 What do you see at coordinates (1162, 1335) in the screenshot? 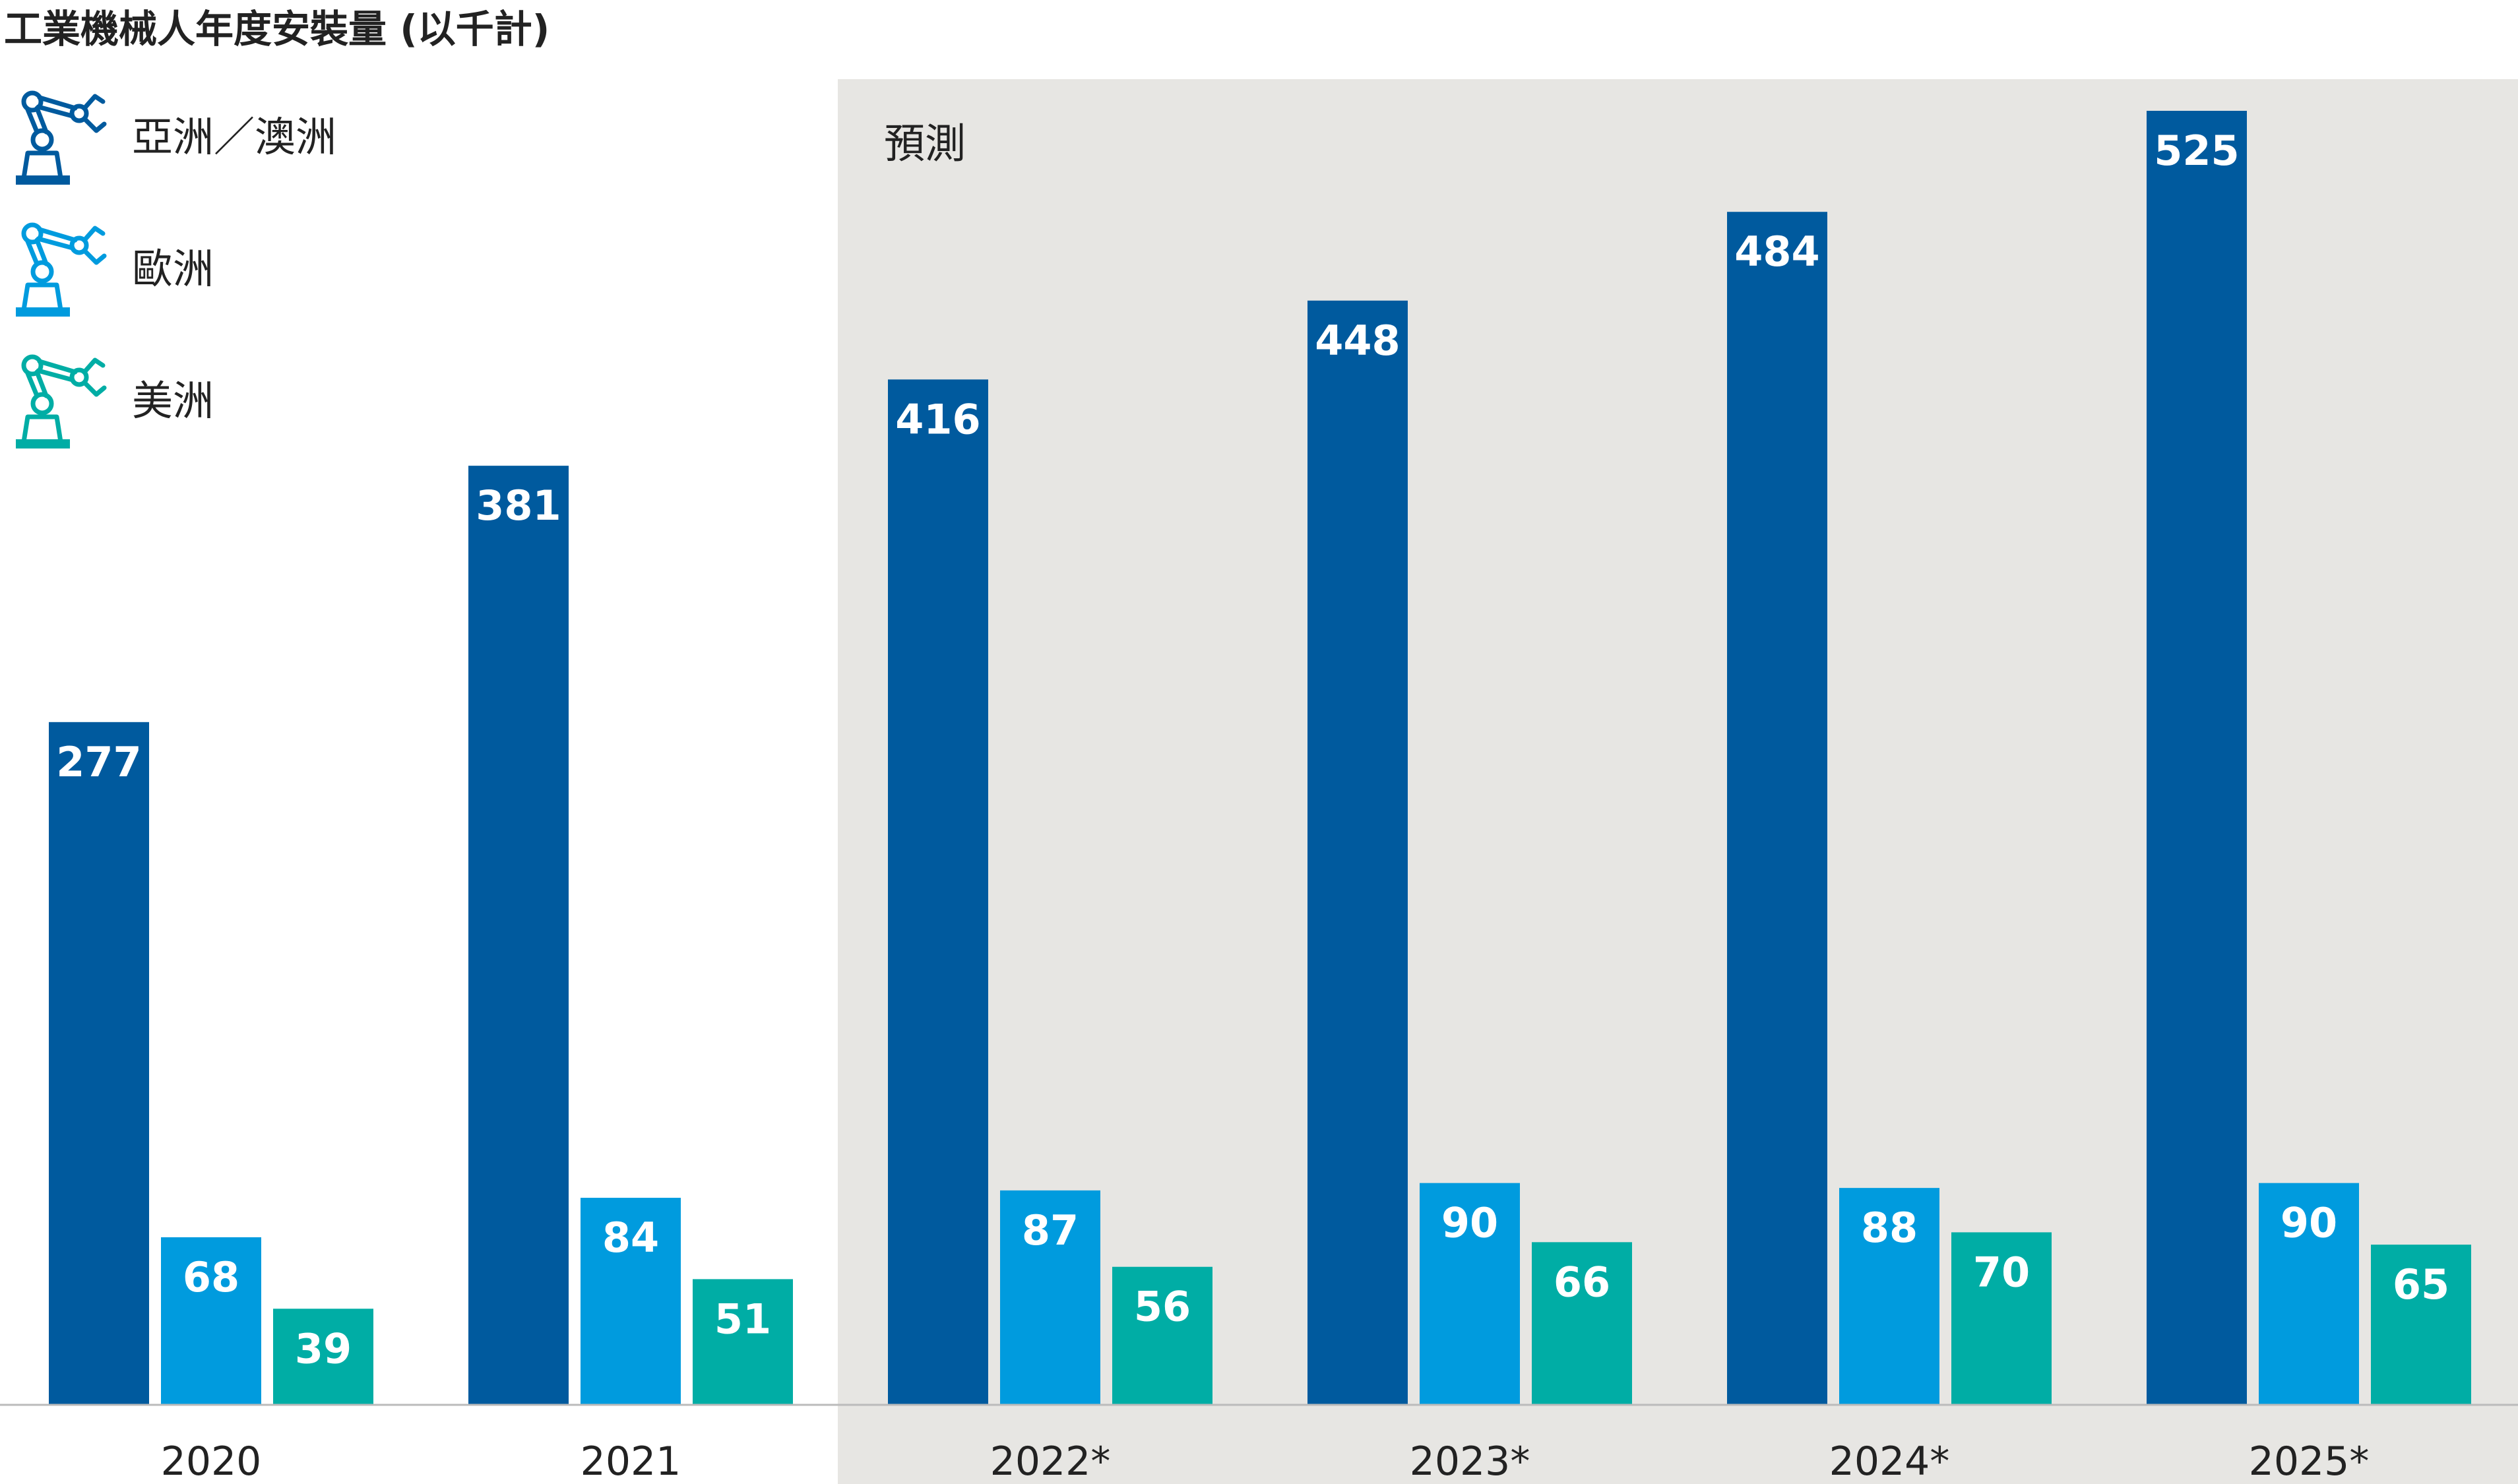
I see `bar-2022-s2` at bounding box center [1162, 1335].